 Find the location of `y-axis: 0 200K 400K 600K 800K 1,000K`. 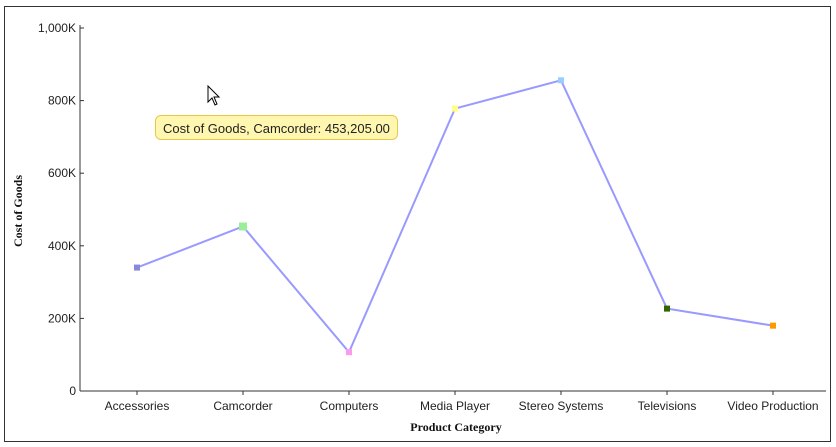

y-axis: 0 200K 400K 600K 800K 1,000K is located at coordinates (61, 209).